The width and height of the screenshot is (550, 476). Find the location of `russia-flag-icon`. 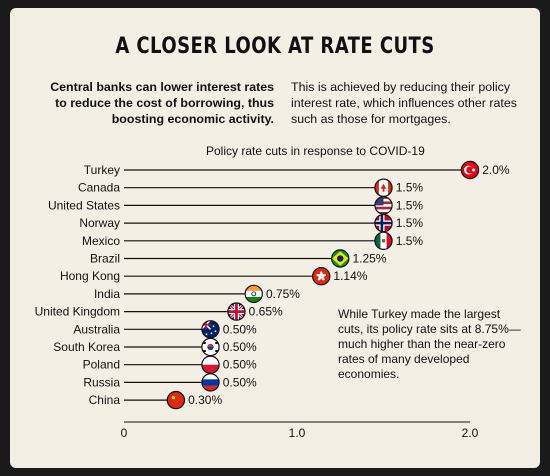

russia-flag-icon is located at coordinates (210, 382).